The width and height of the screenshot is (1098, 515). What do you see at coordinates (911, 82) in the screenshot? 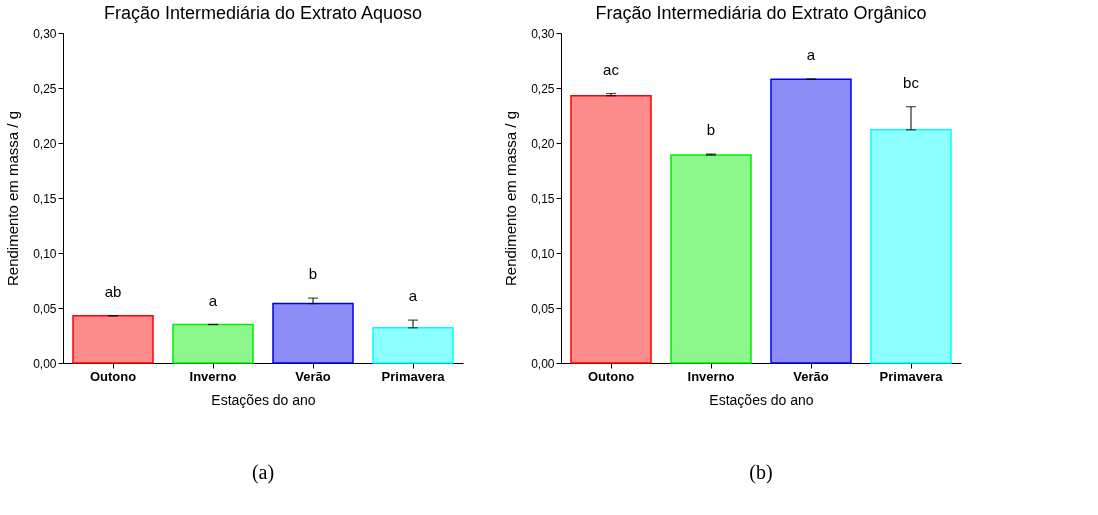
I see `annotation: bc` at bounding box center [911, 82].